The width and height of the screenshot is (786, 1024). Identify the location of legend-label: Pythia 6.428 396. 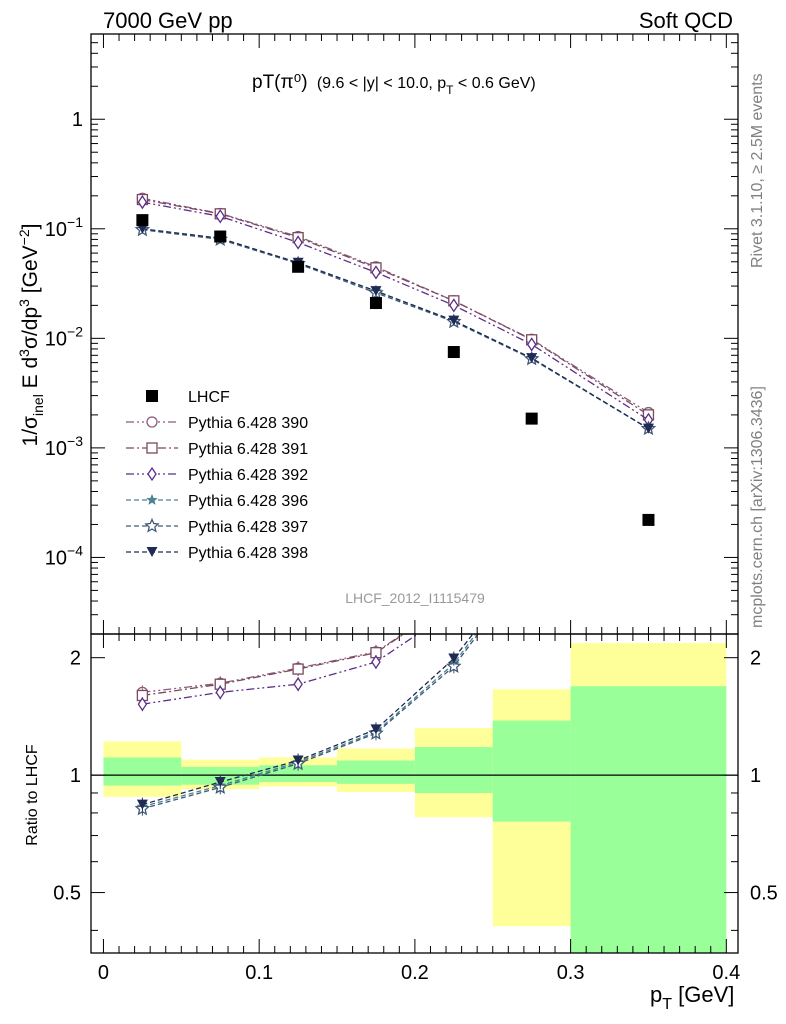
(248, 501).